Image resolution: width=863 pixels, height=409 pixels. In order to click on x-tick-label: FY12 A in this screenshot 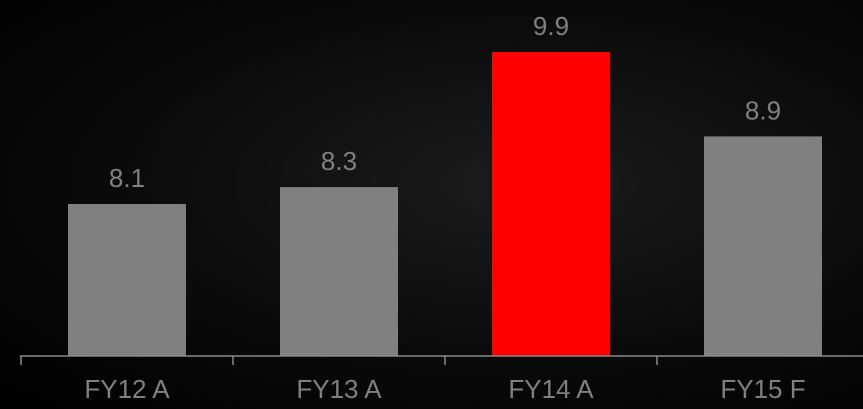, I will do `click(127, 389)`.